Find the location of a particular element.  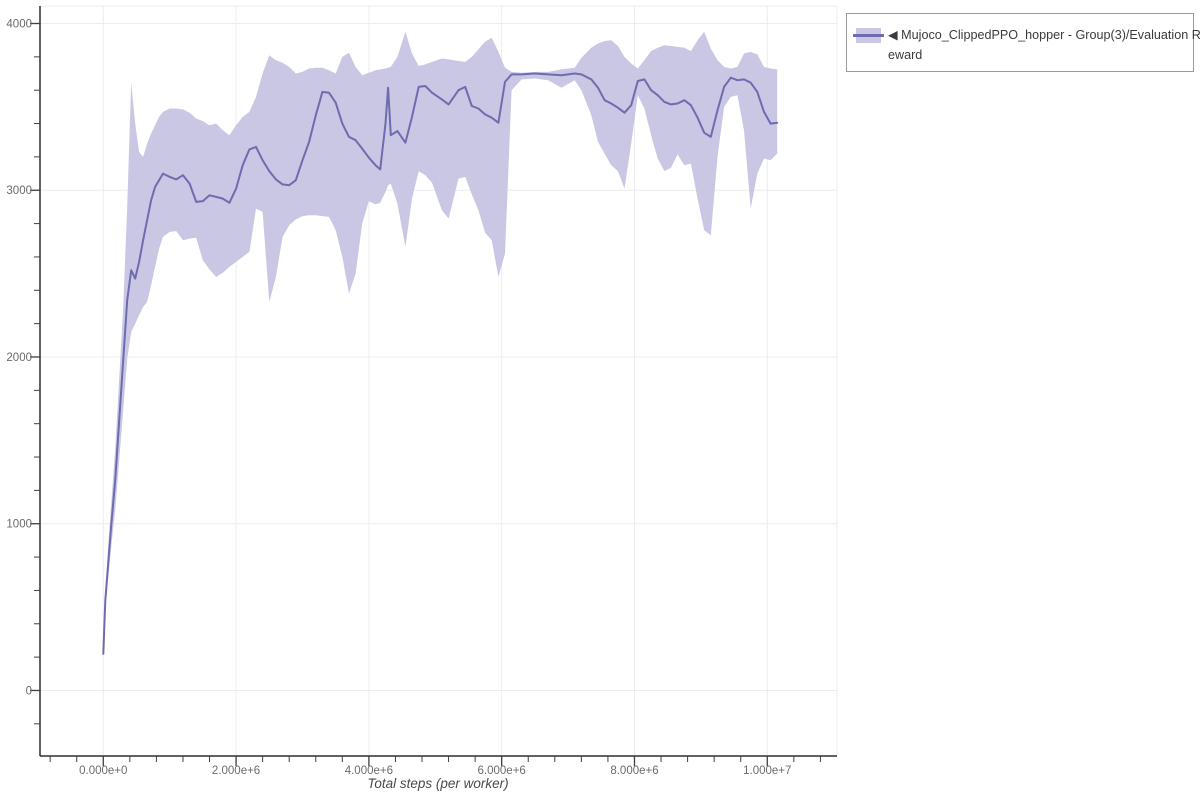

x-tick-label: 8.000e+6 is located at coordinates (634, 771).